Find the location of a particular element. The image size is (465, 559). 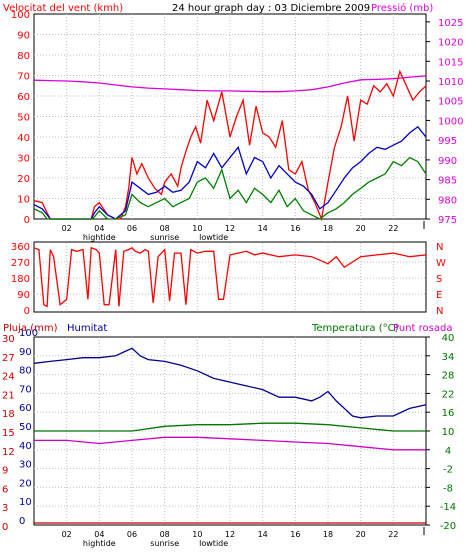

wind-axis-left: 0 10 20 30 40 50 60 70 80 90 100 is located at coordinates (20, 118).